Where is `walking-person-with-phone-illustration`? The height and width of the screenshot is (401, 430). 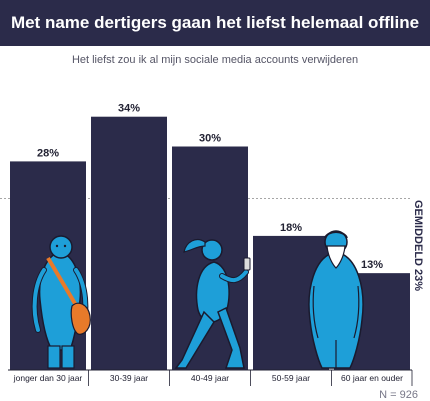 walking-person-with-phone-illustration is located at coordinates (212, 304).